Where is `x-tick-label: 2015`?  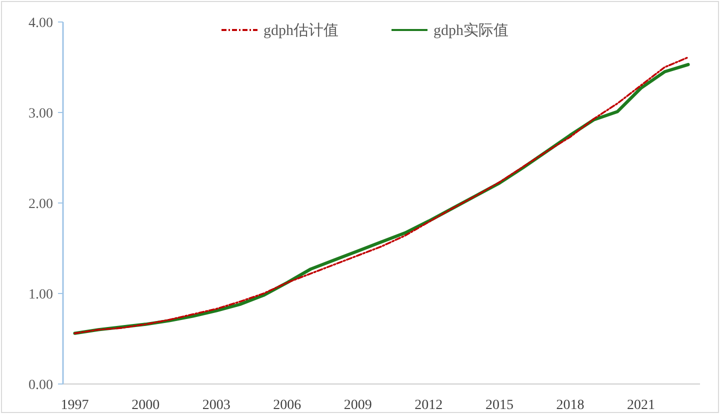 x-tick-label: 2015 is located at coordinates (499, 405).